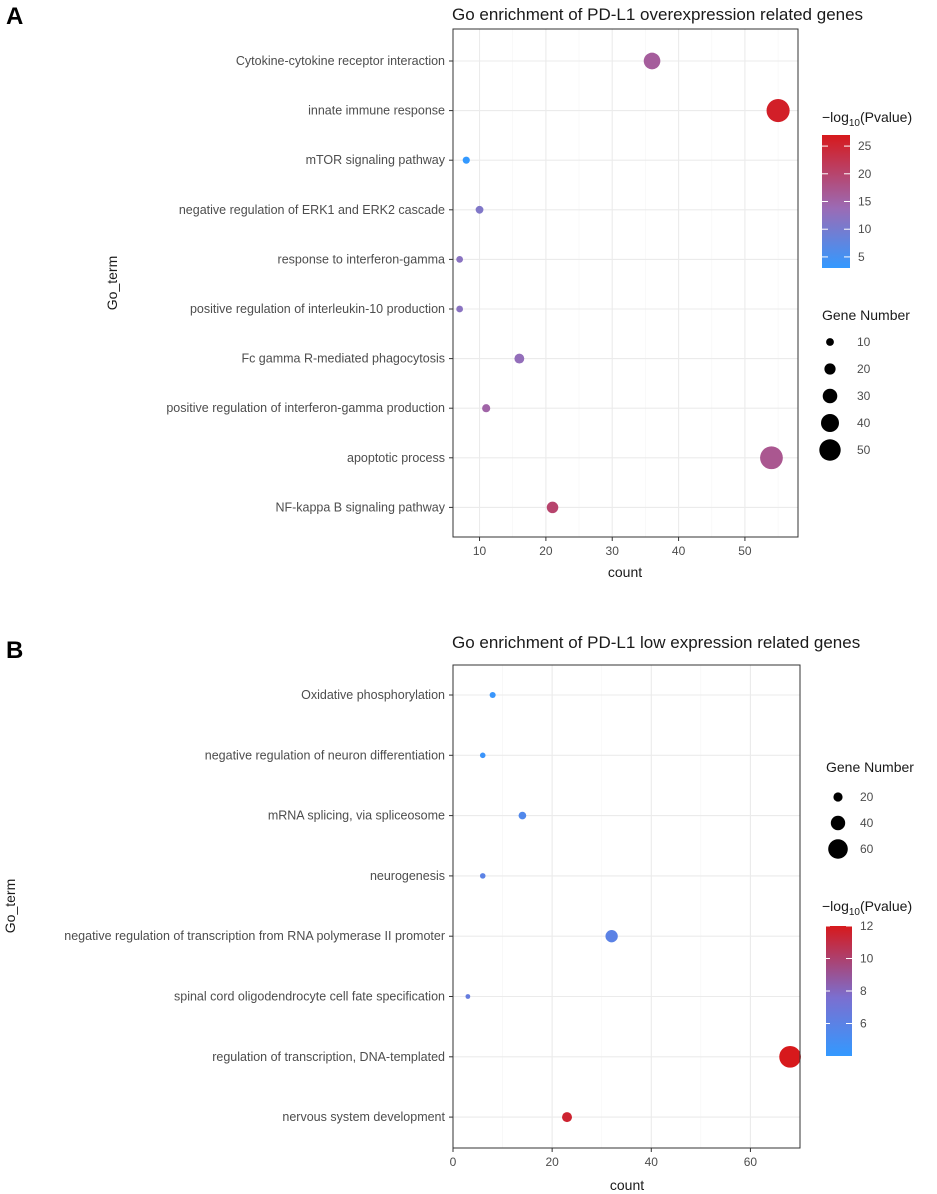 This screenshot has height=1194, width=937. Describe the element at coordinates (864, 450) in the screenshot. I see `size-legend-label: 50` at that location.